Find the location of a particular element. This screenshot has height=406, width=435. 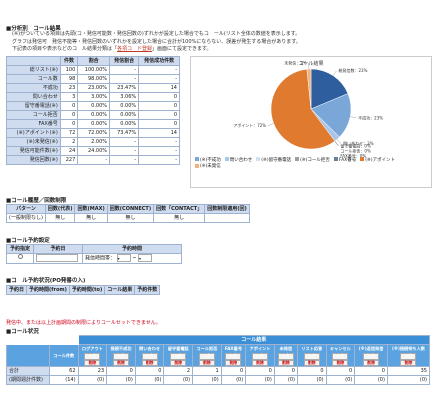

reservation-date-input is located at coordinates (57, 258).